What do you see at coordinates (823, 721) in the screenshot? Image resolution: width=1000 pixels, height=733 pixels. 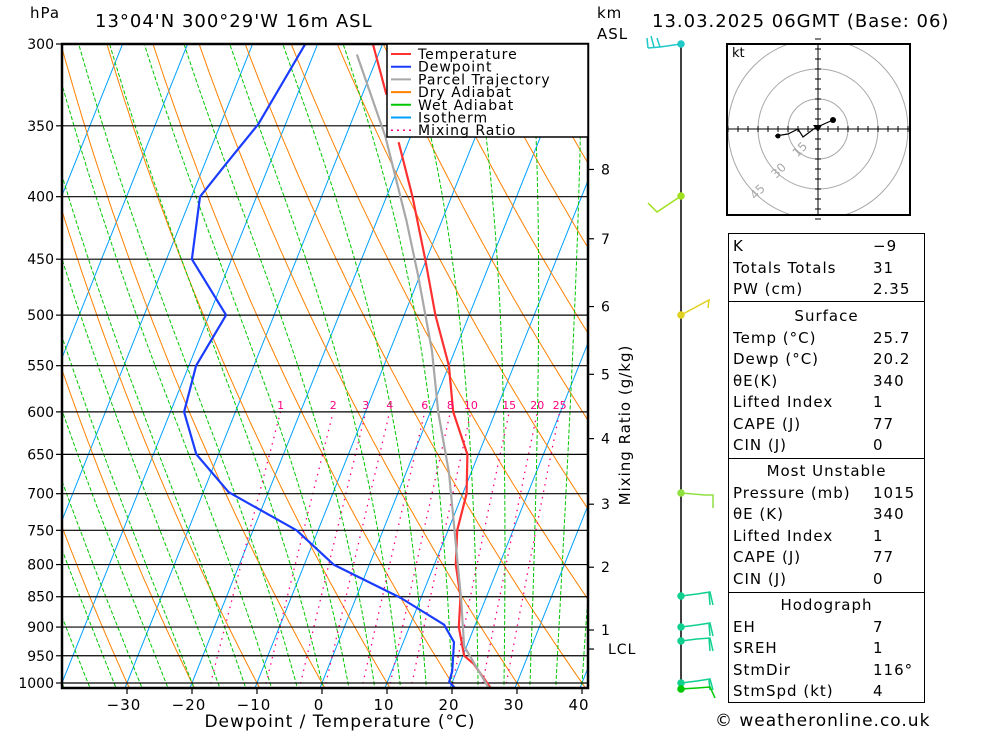 I see `copyright-link: © weatheronline.co.uk` at bounding box center [823, 721].